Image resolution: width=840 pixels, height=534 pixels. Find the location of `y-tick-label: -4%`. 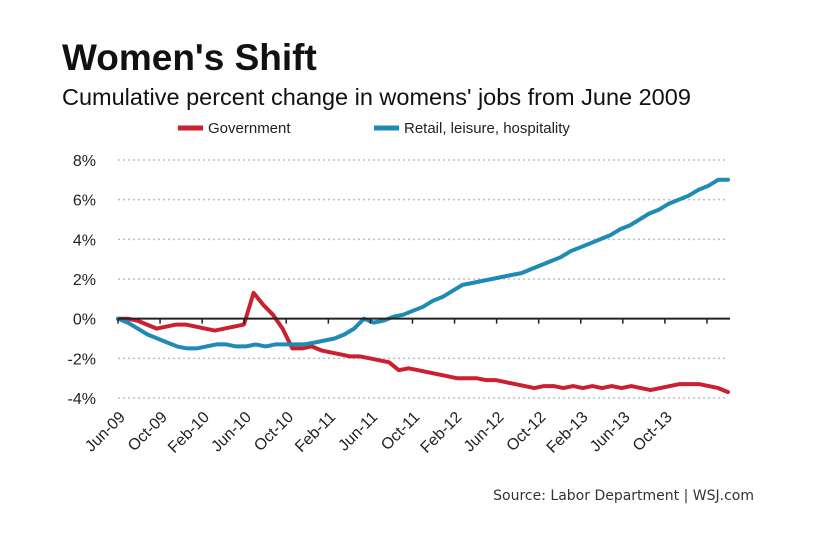

y-tick-label: -4% is located at coordinates (82, 399).